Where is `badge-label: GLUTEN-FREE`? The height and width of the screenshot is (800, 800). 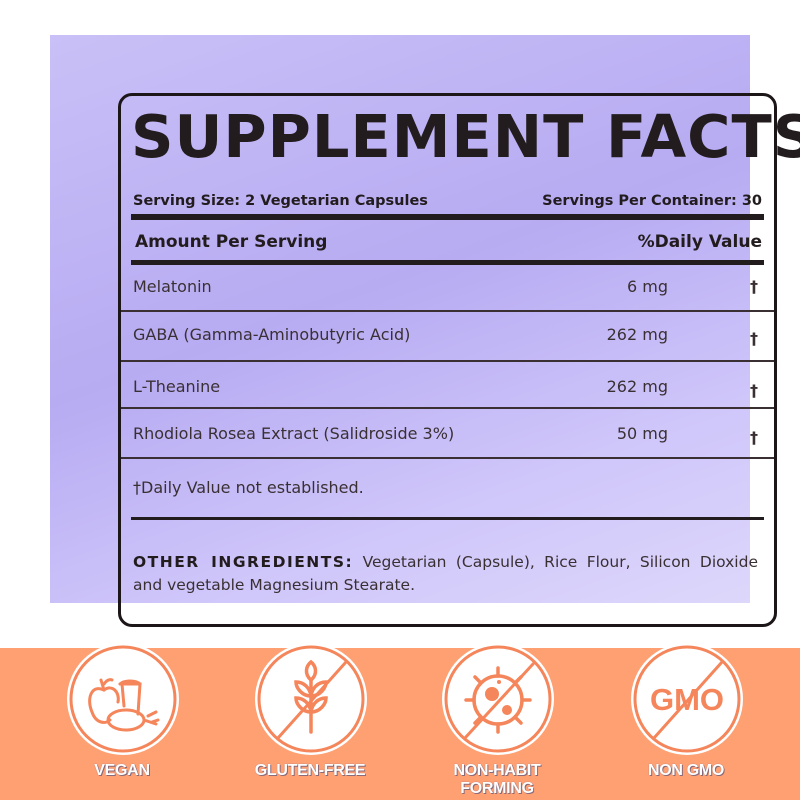 badge-label: GLUTEN-FREE is located at coordinates (310, 770).